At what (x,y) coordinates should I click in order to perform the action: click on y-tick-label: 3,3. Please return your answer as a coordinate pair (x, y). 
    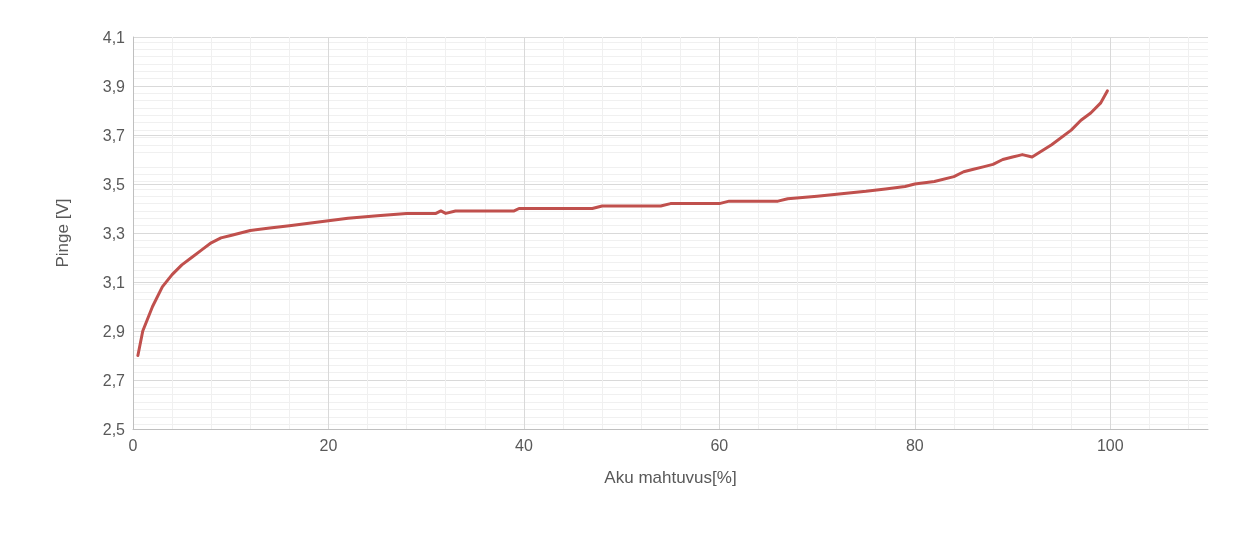
    Looking at the image, I should click on (114, 233).